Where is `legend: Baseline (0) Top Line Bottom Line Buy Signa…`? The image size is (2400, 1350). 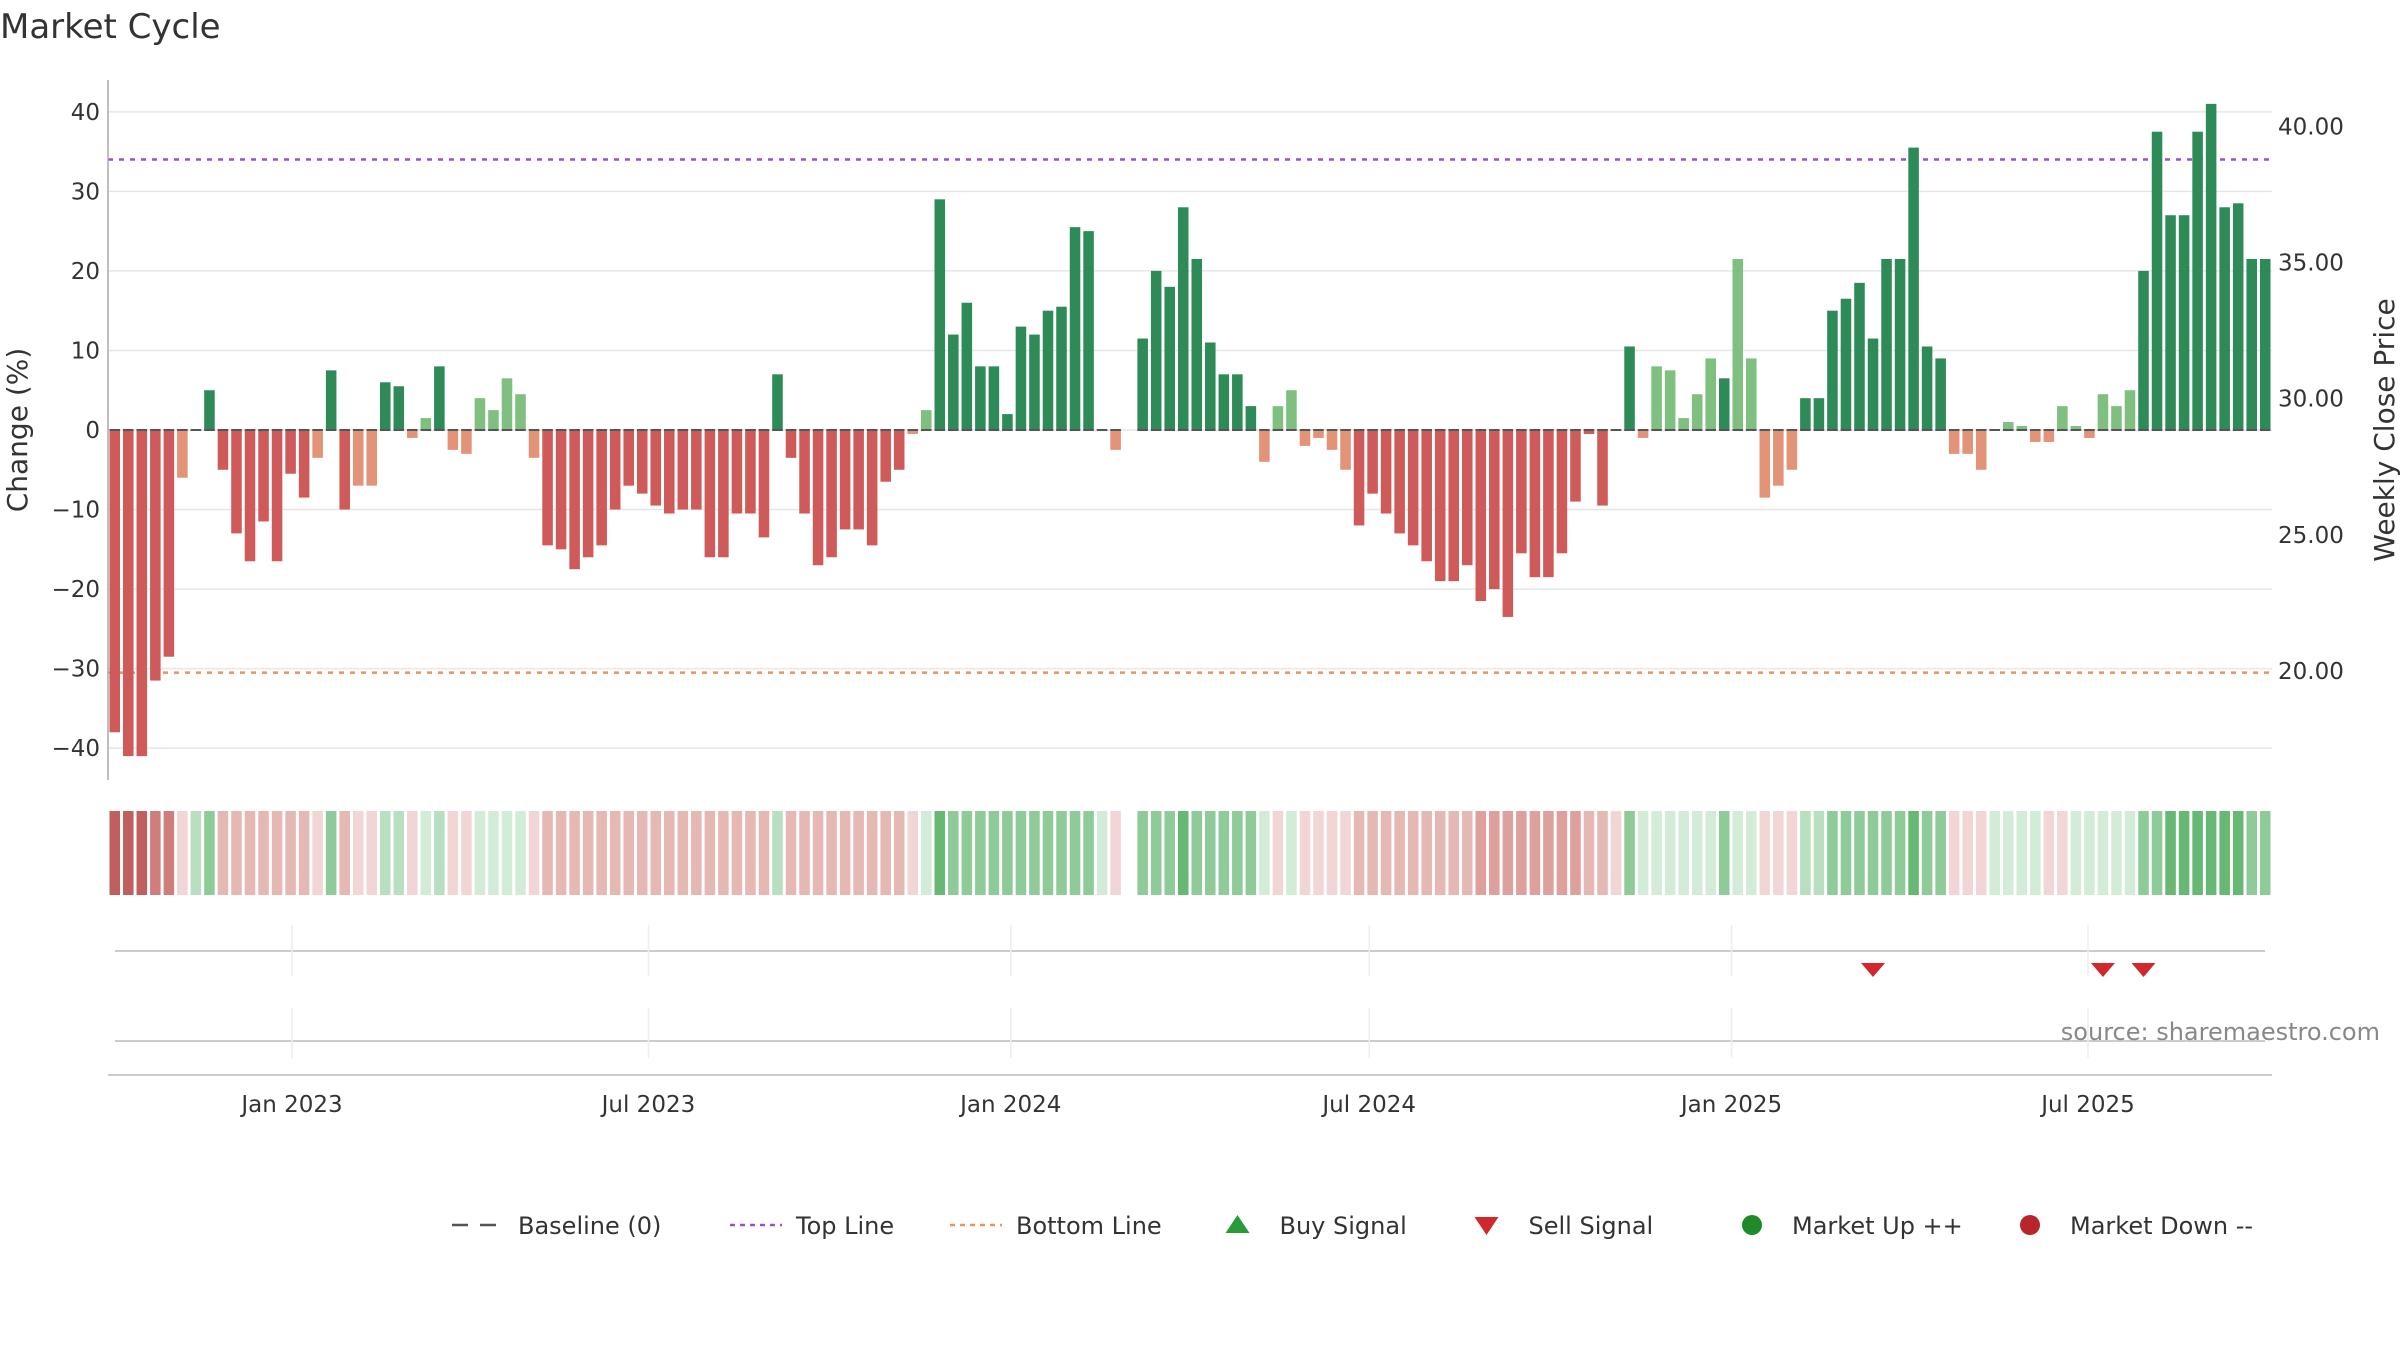
legend: Baseline (0) Top Line Bottom Line Buy Signa… is located at coordinates (1352, 1226).